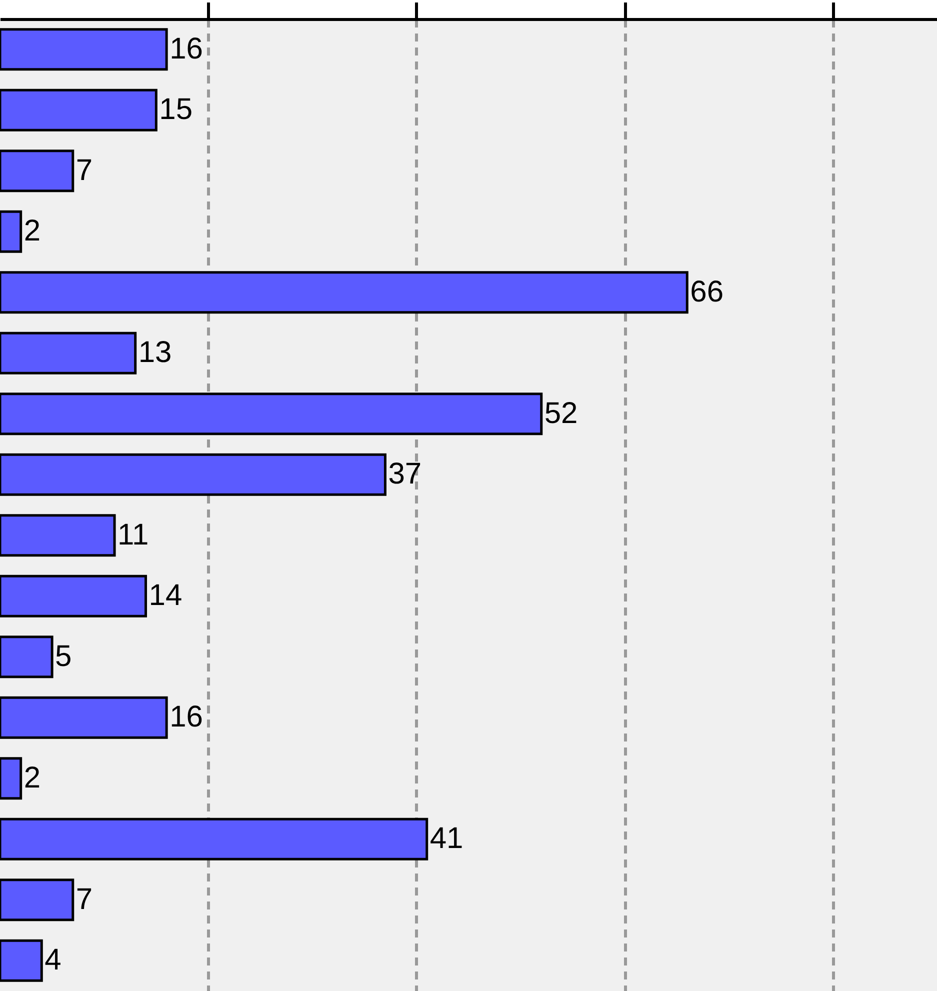 This screenshot has width=937, height=991. I want to click on data-label: 14, so click(165, 595).